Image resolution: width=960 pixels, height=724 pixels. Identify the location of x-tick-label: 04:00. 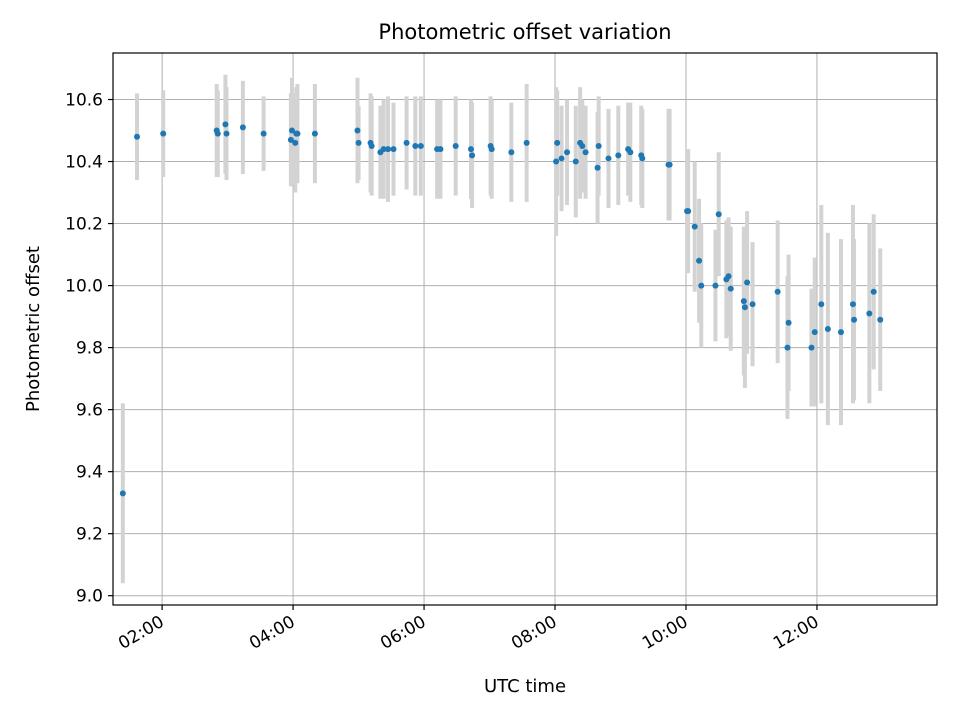
(272, 633).